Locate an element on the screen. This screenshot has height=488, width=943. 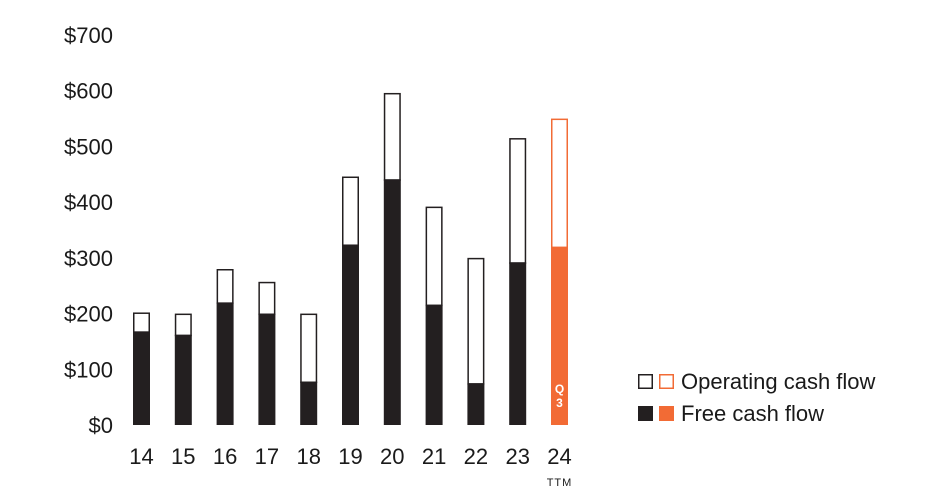
x-axis: 14 15 16 17 18 19 20 21 22 23 24 TTM is located at coordinates (351, 466).